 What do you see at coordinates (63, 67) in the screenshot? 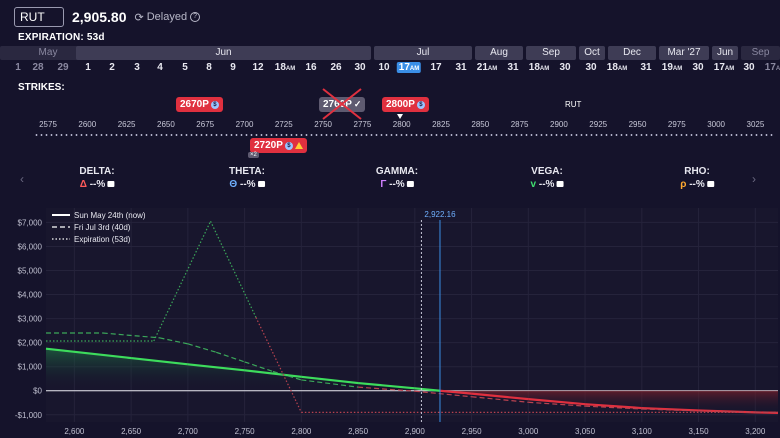
I see `expiration-day-2: 29` at bounding box center [63, 67].